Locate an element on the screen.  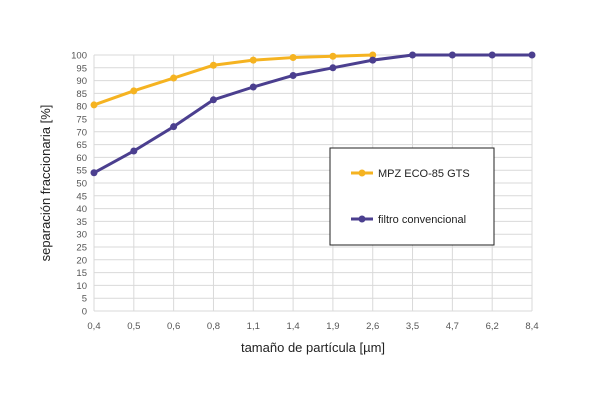
y-tick-label: 20 is located at coordinates (81, 260).